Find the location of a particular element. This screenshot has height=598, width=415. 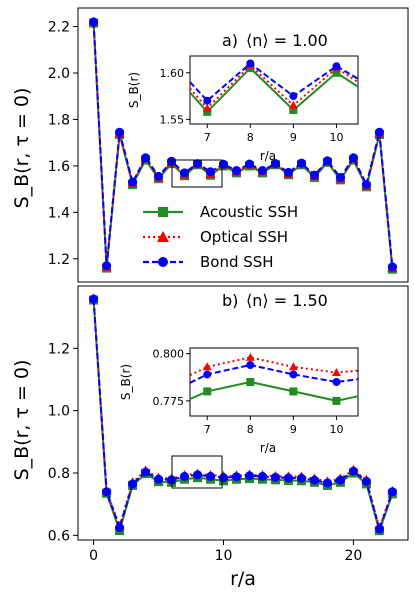

panel-a-inset-ytick-label: 1.55 is located at coordinates (172, 119).